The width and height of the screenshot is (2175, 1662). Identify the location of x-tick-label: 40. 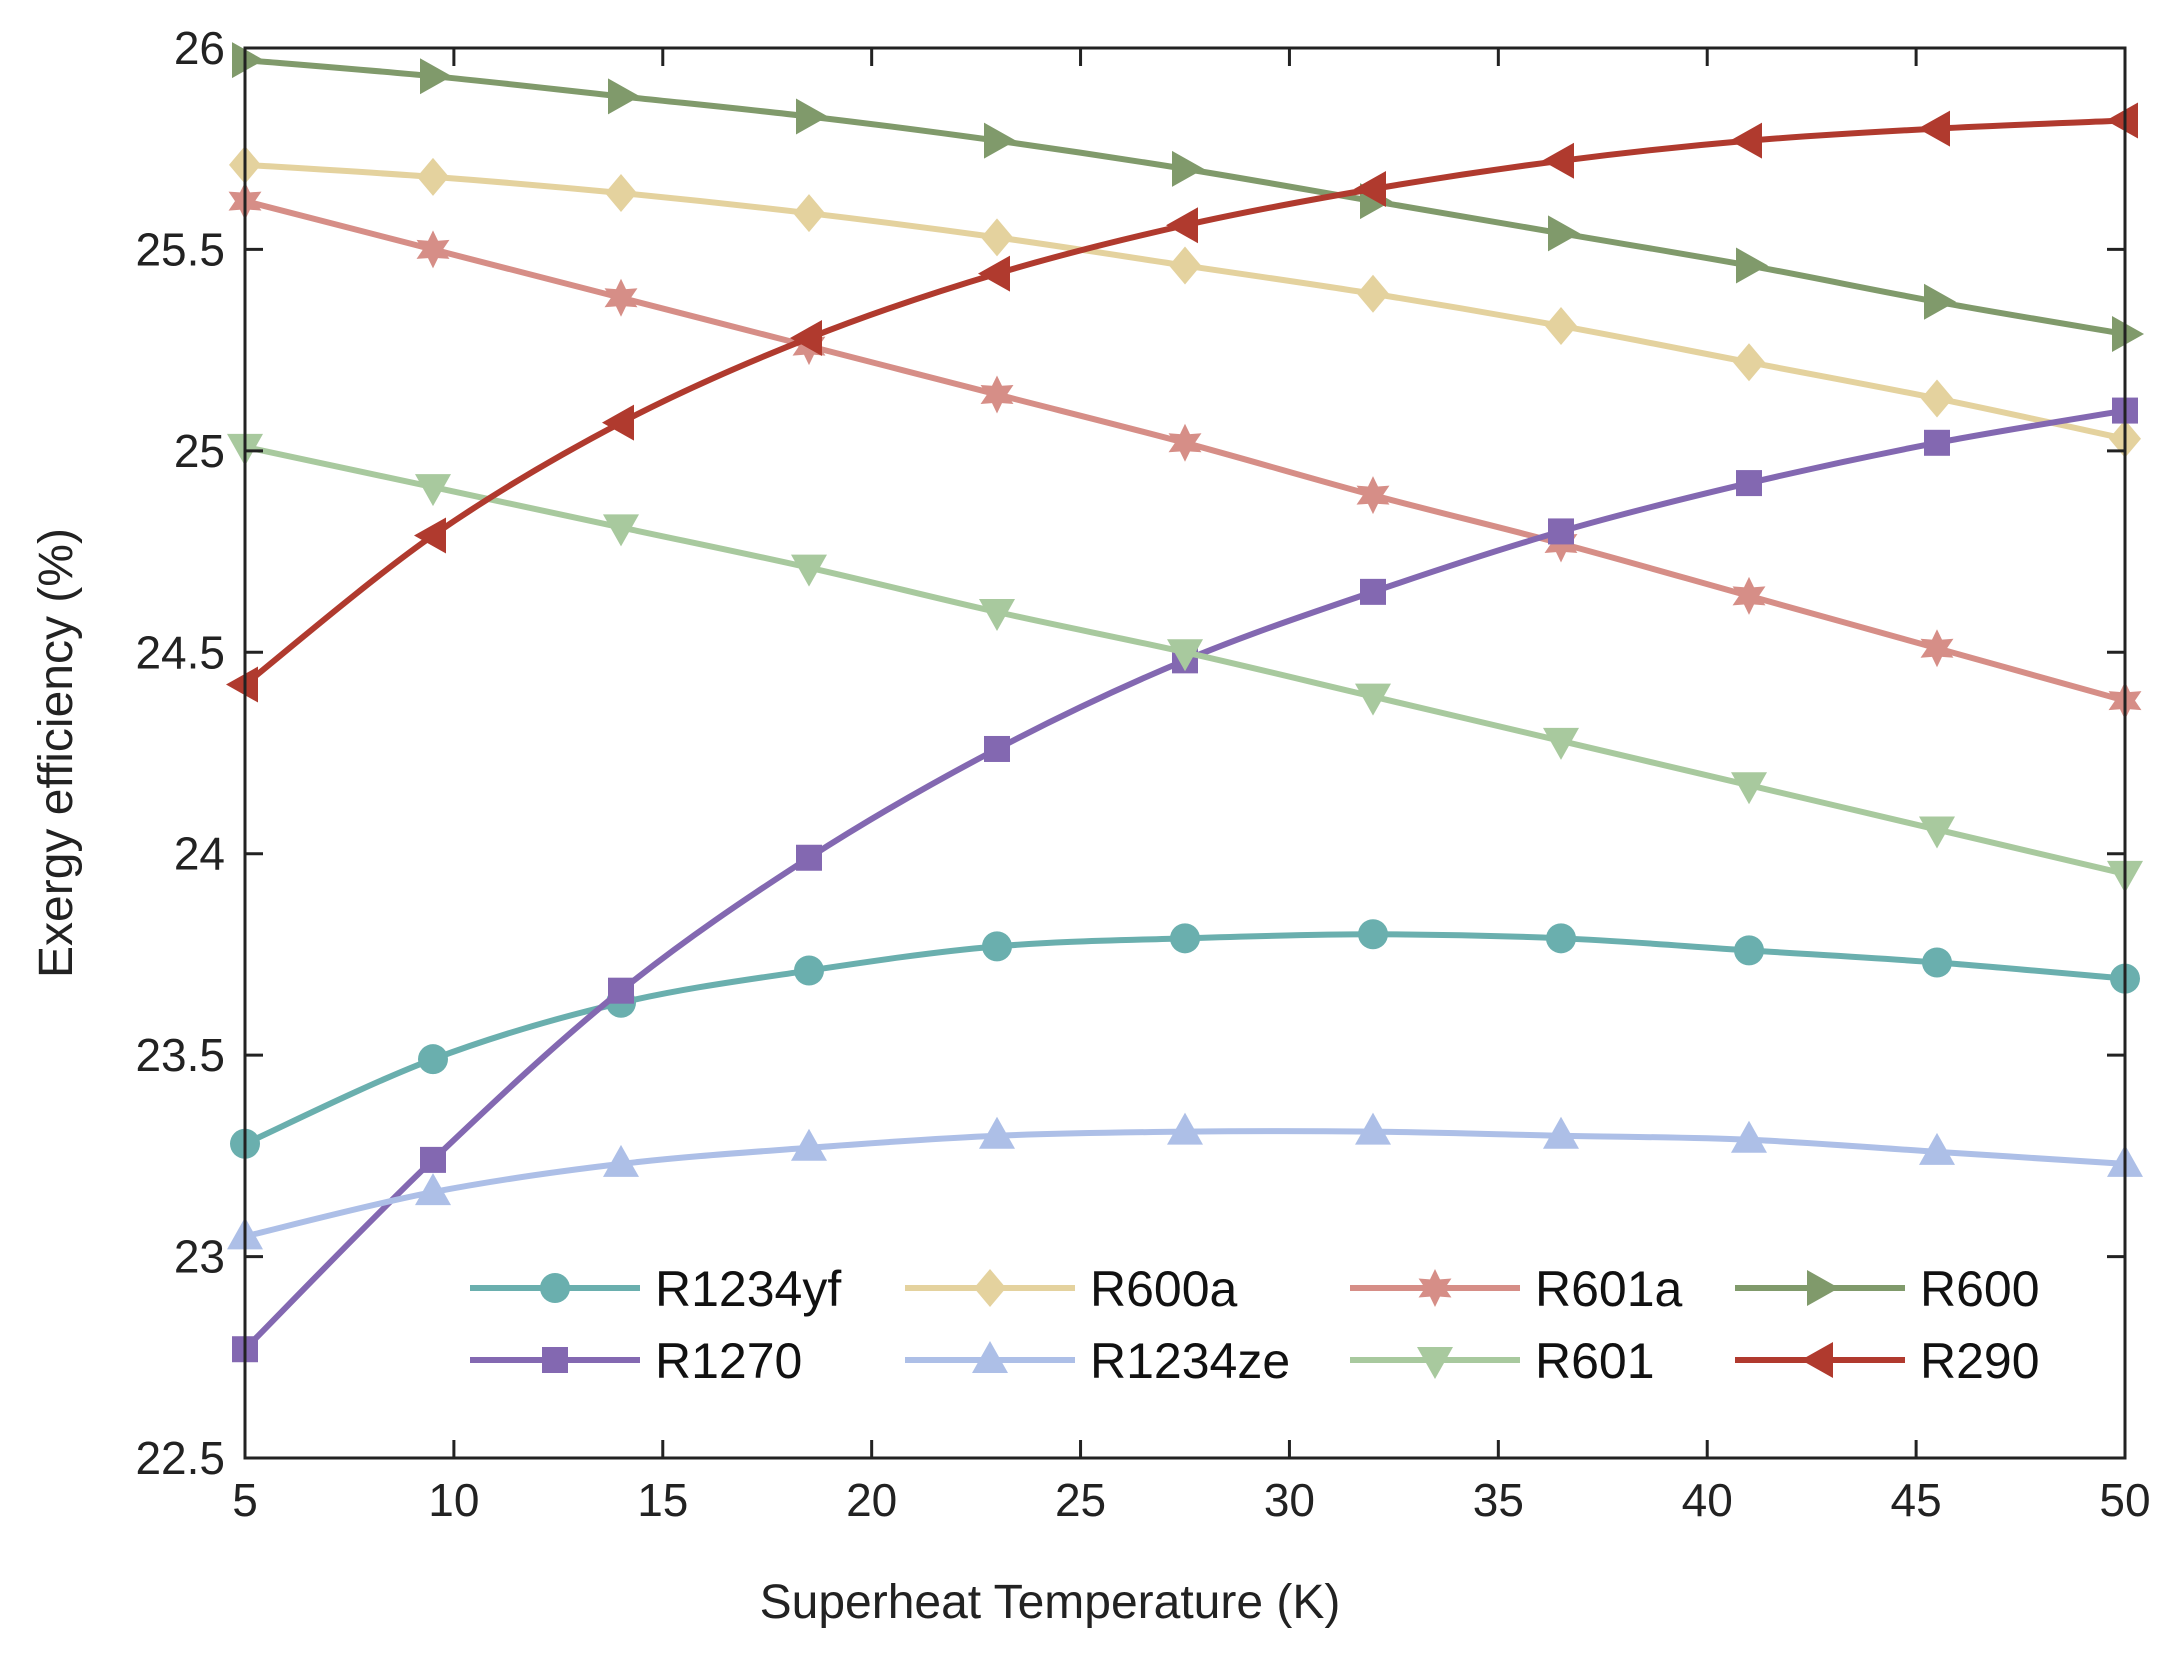
(1707, 1500).